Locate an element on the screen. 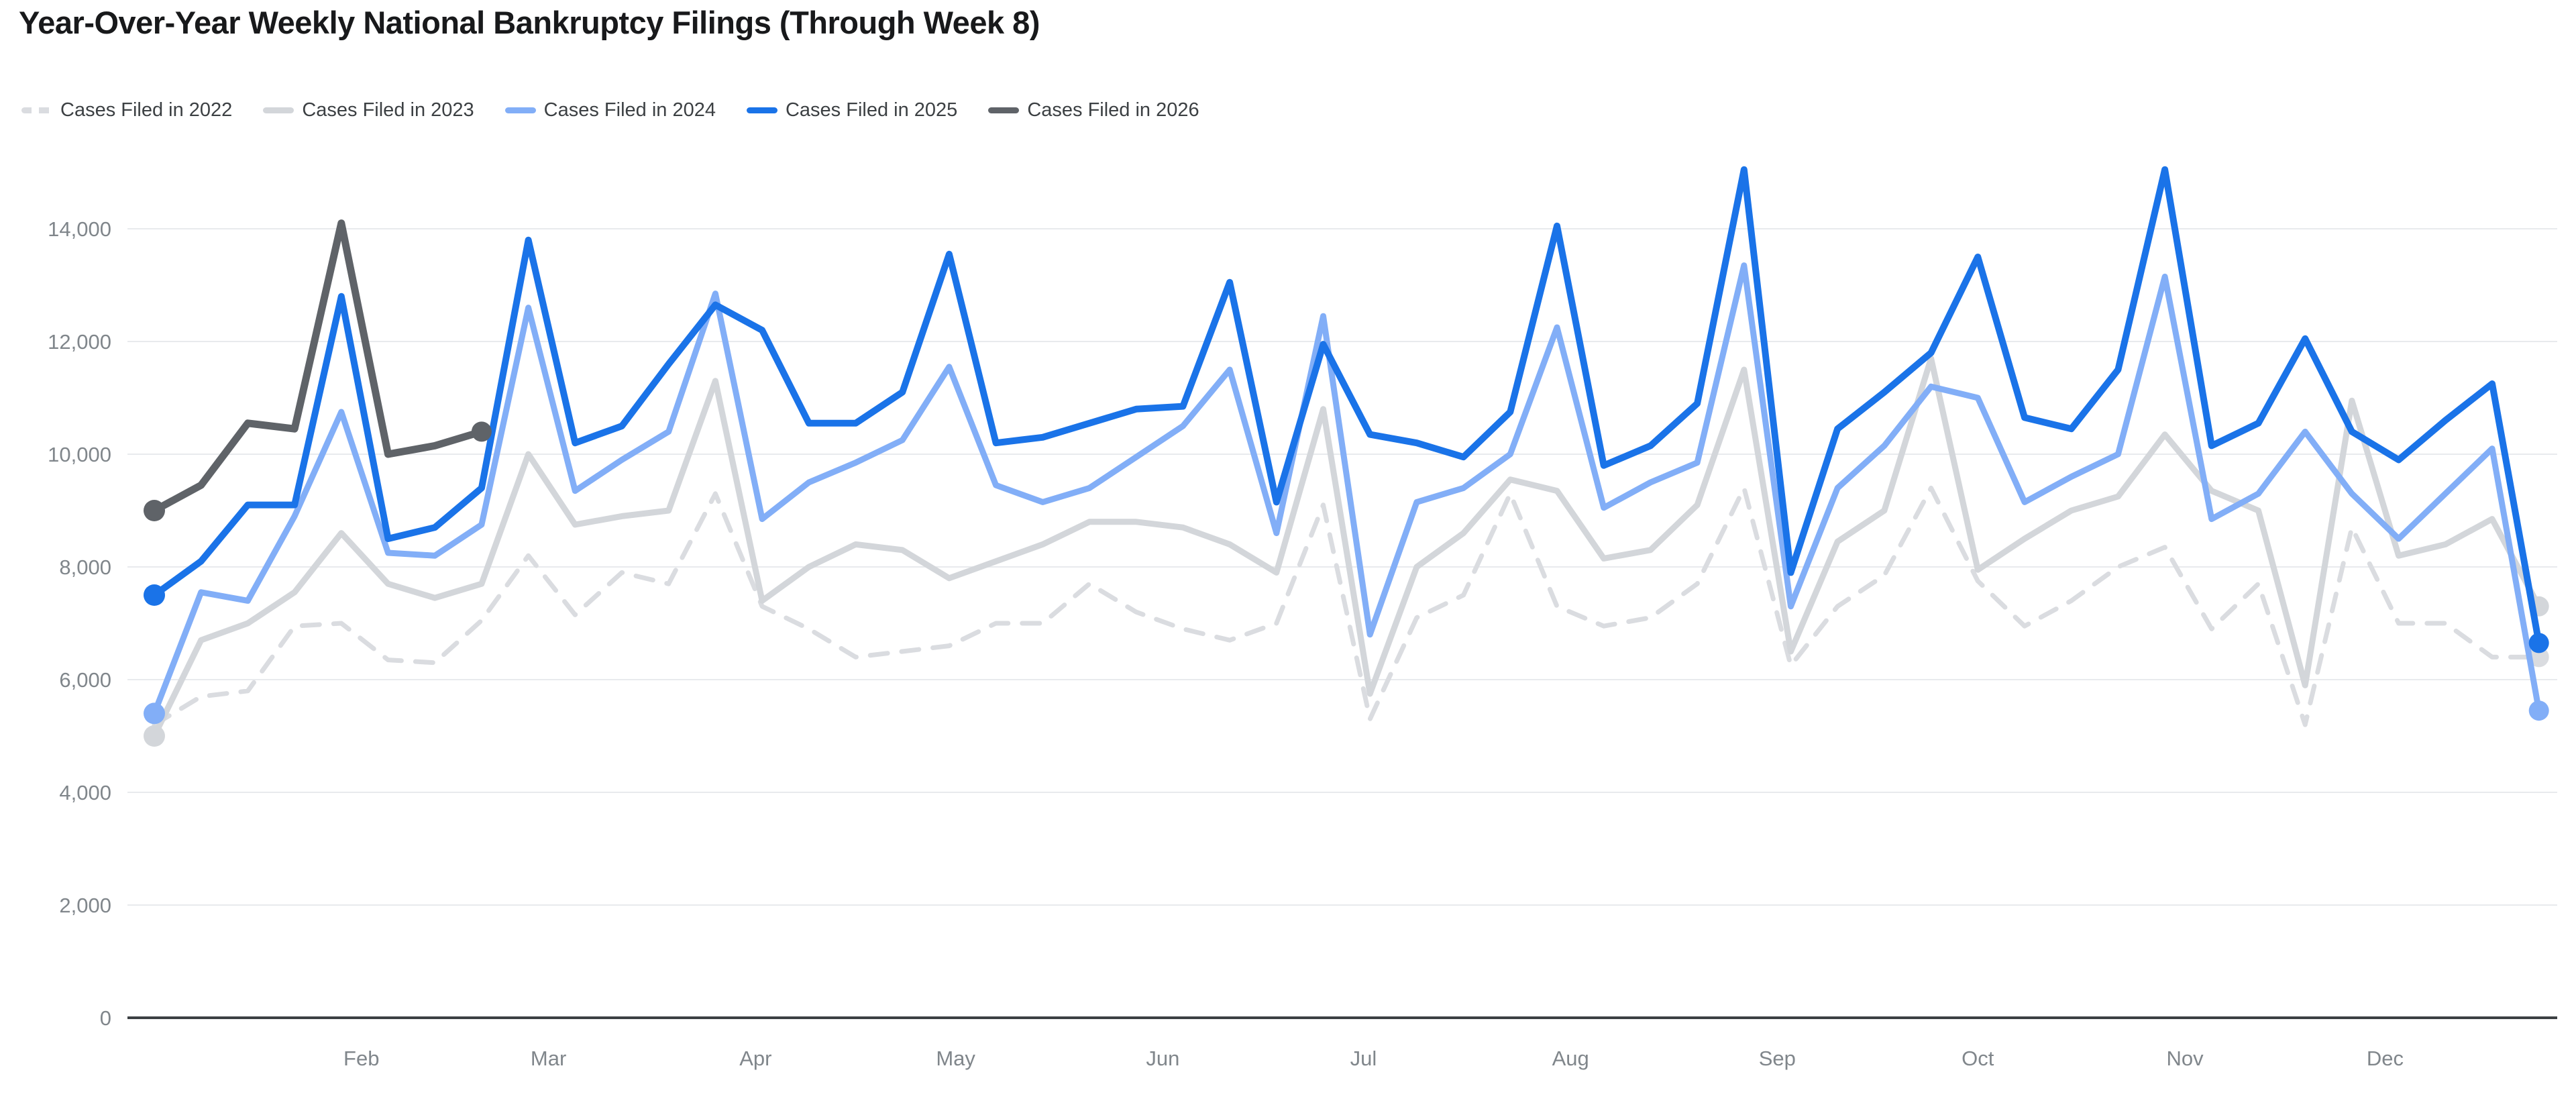 Image resolution: width=2576 pixels, height=1107 pixels. y-axis-tick-label: 12,000 is located at coordinates (79, 342).